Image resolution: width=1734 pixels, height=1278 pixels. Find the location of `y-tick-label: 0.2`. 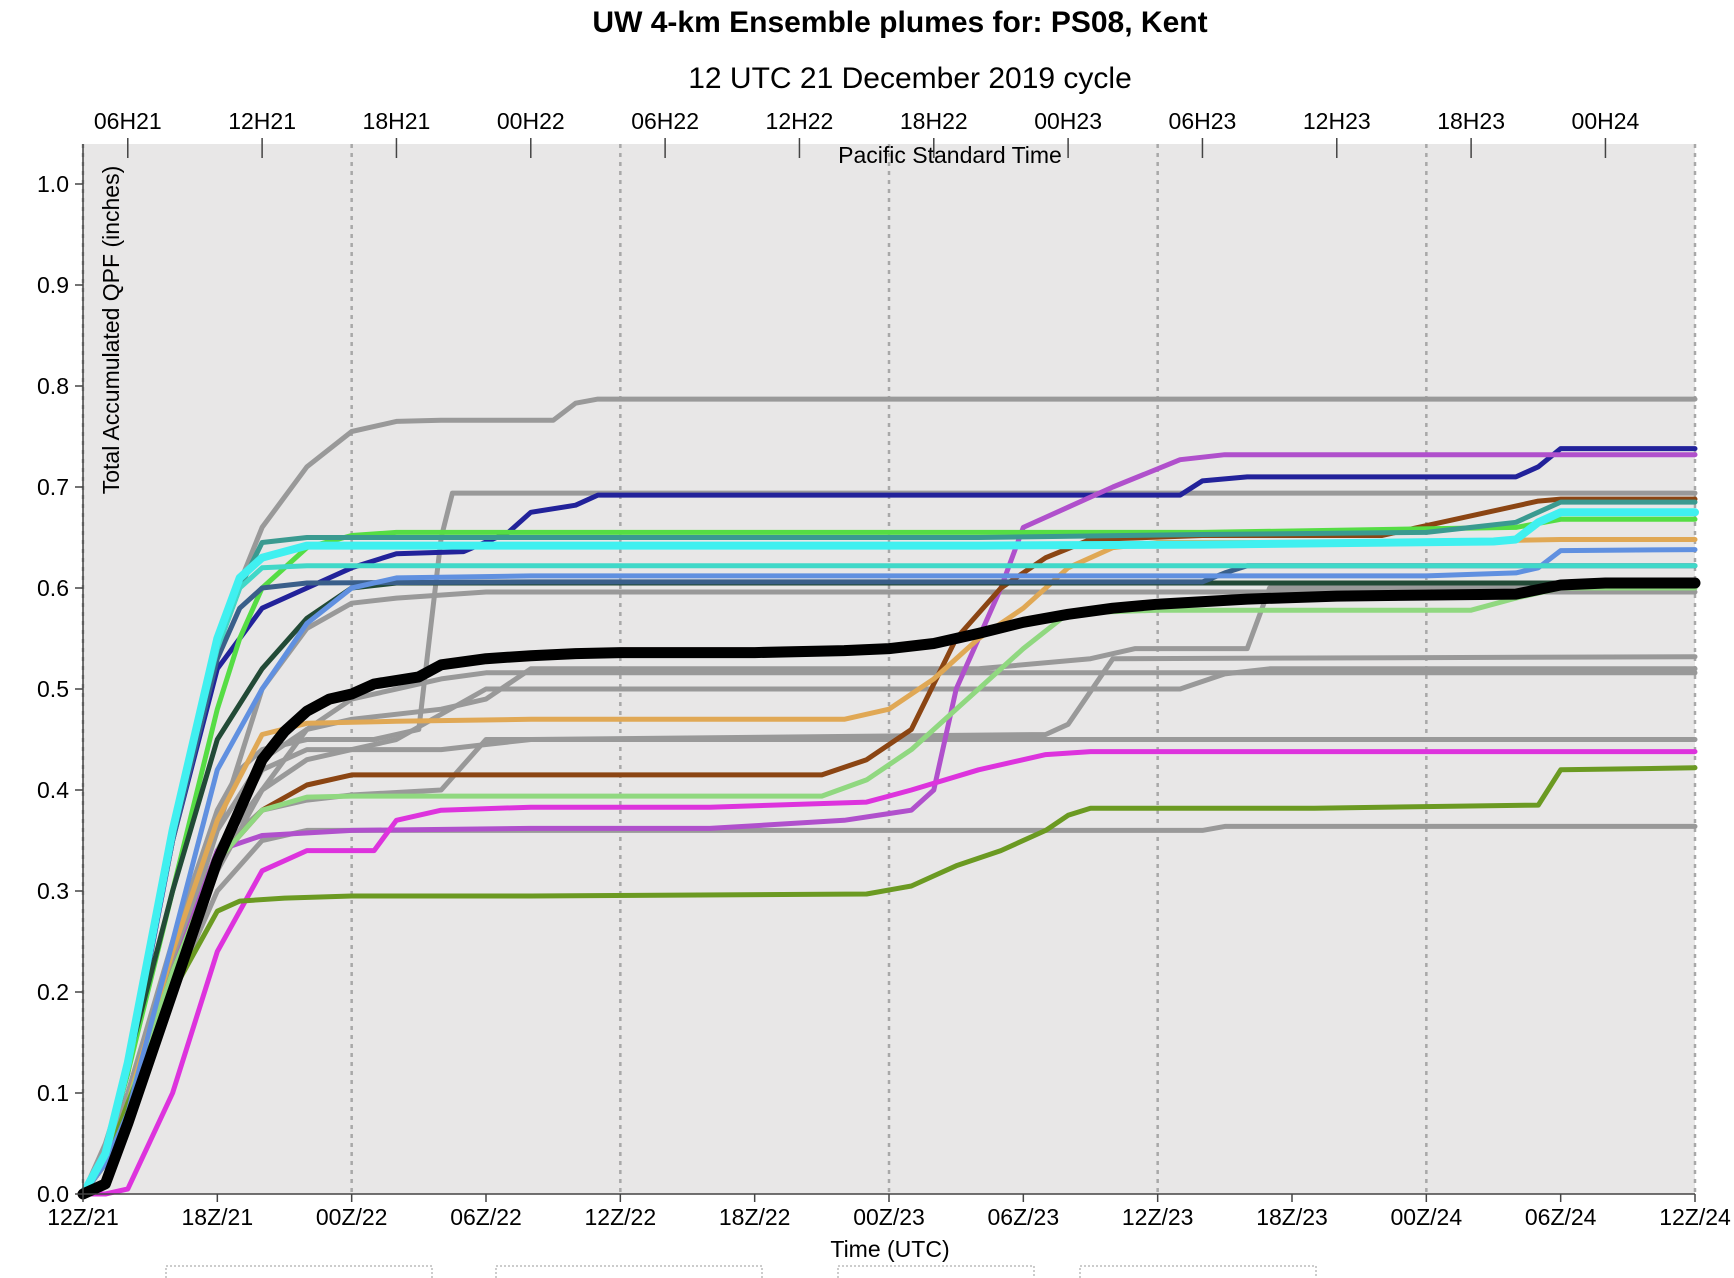

y-tick-label: 0.2 is located at coordinates (53, 992).